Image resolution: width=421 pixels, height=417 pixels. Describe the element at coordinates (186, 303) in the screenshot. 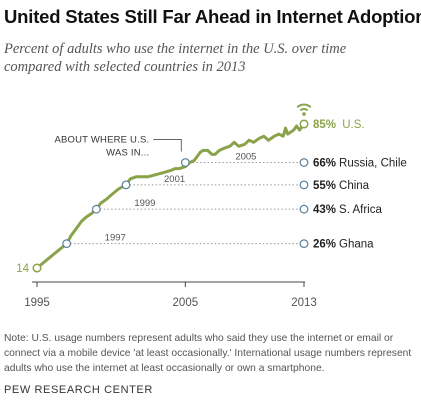

I see `x-tick-label: 2005` at that location.